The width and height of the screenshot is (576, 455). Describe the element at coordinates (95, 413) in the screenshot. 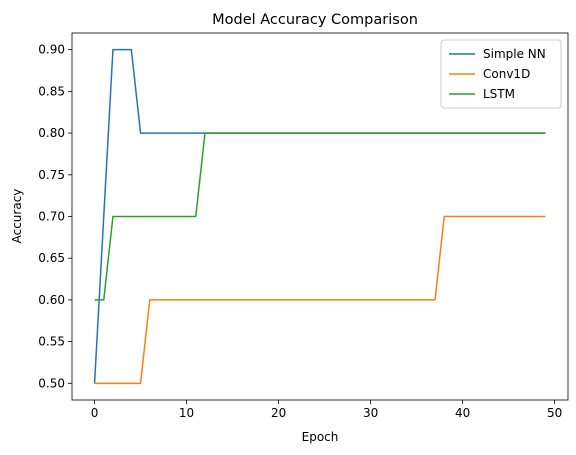

I see `x-tick-label: 0` at that location.